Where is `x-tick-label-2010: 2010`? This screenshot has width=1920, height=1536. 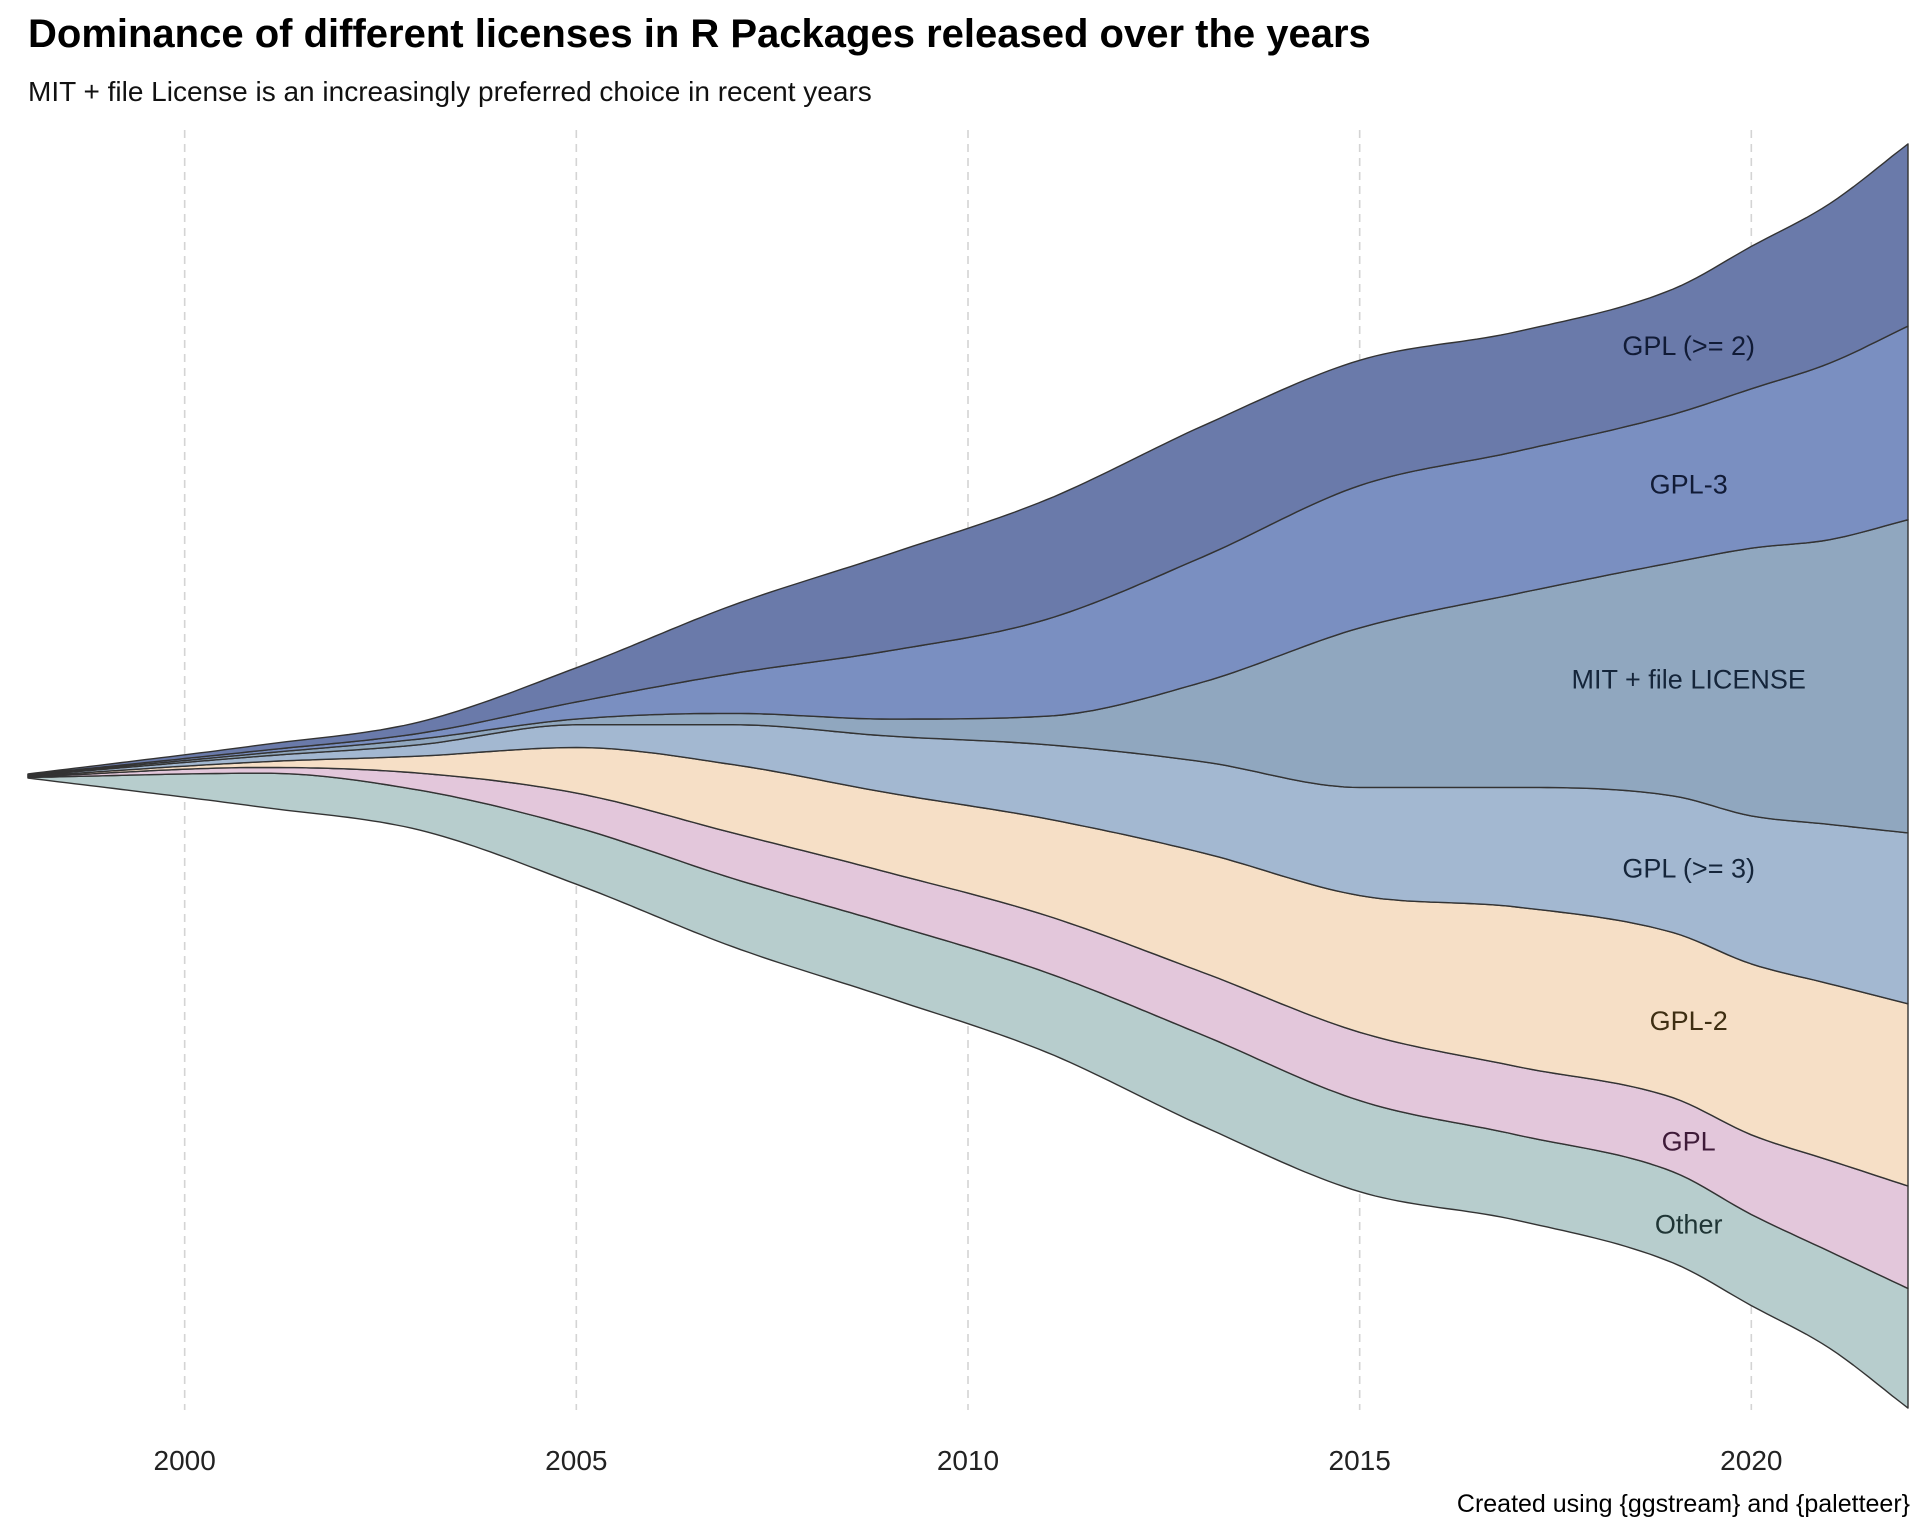
x-tick-label-2010: 2010 is located at coordinates (968, 1460).